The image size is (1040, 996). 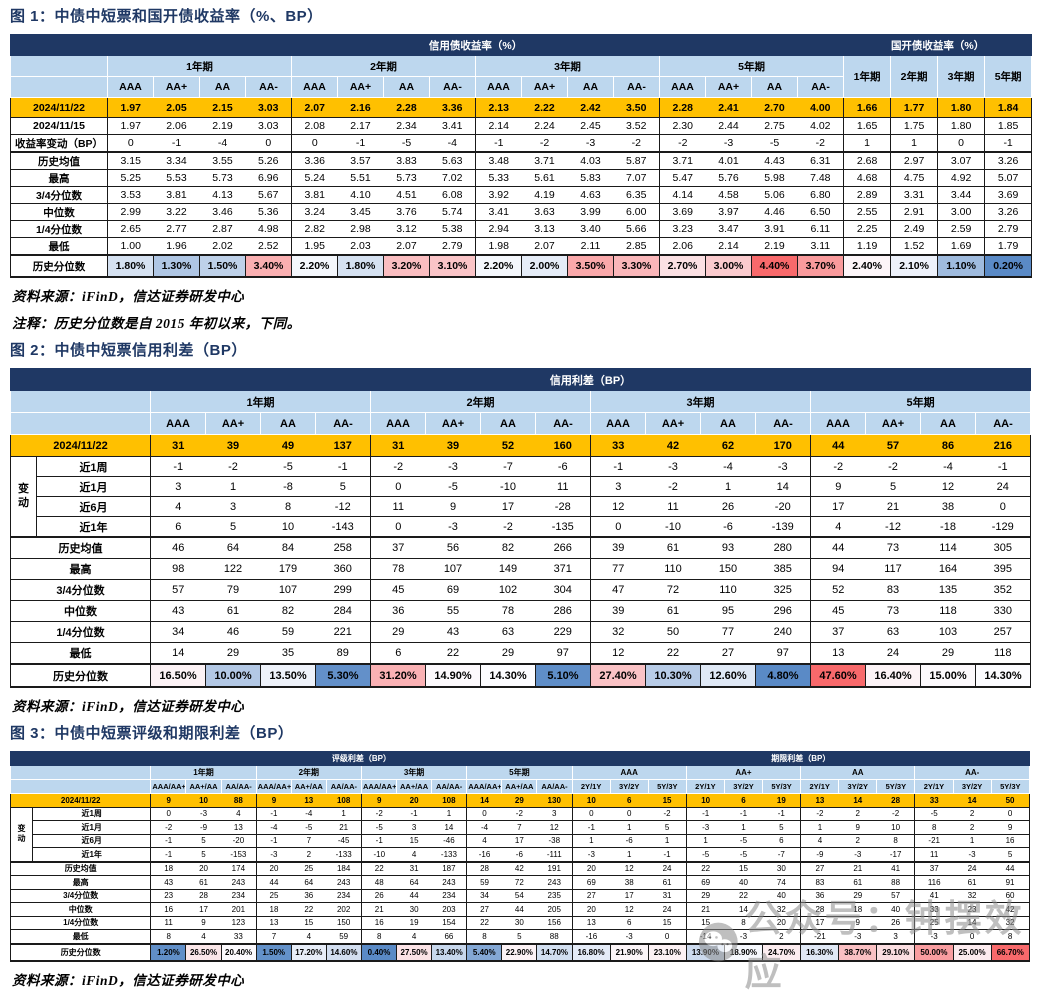 I want to click on value-cell: 39, so click(x=453, y=445).